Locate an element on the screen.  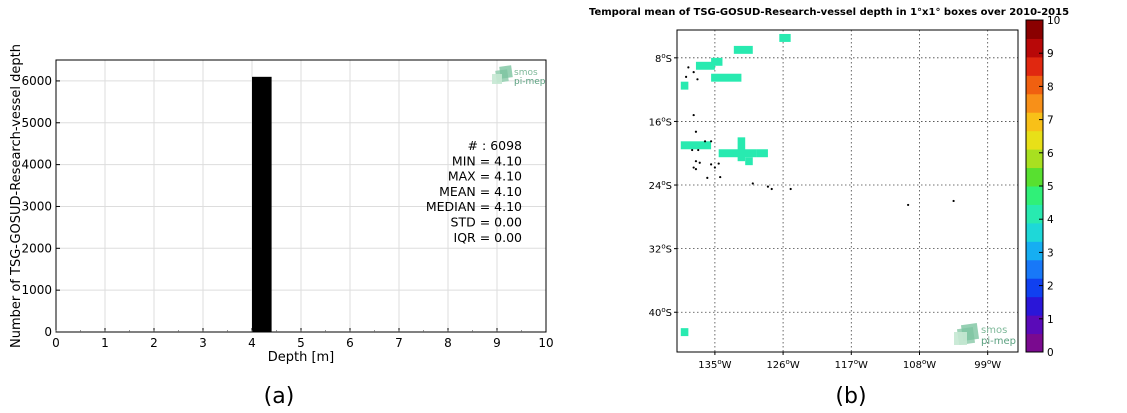
colorbar-tick-label: 3 is located at coordinates (1050, 253).